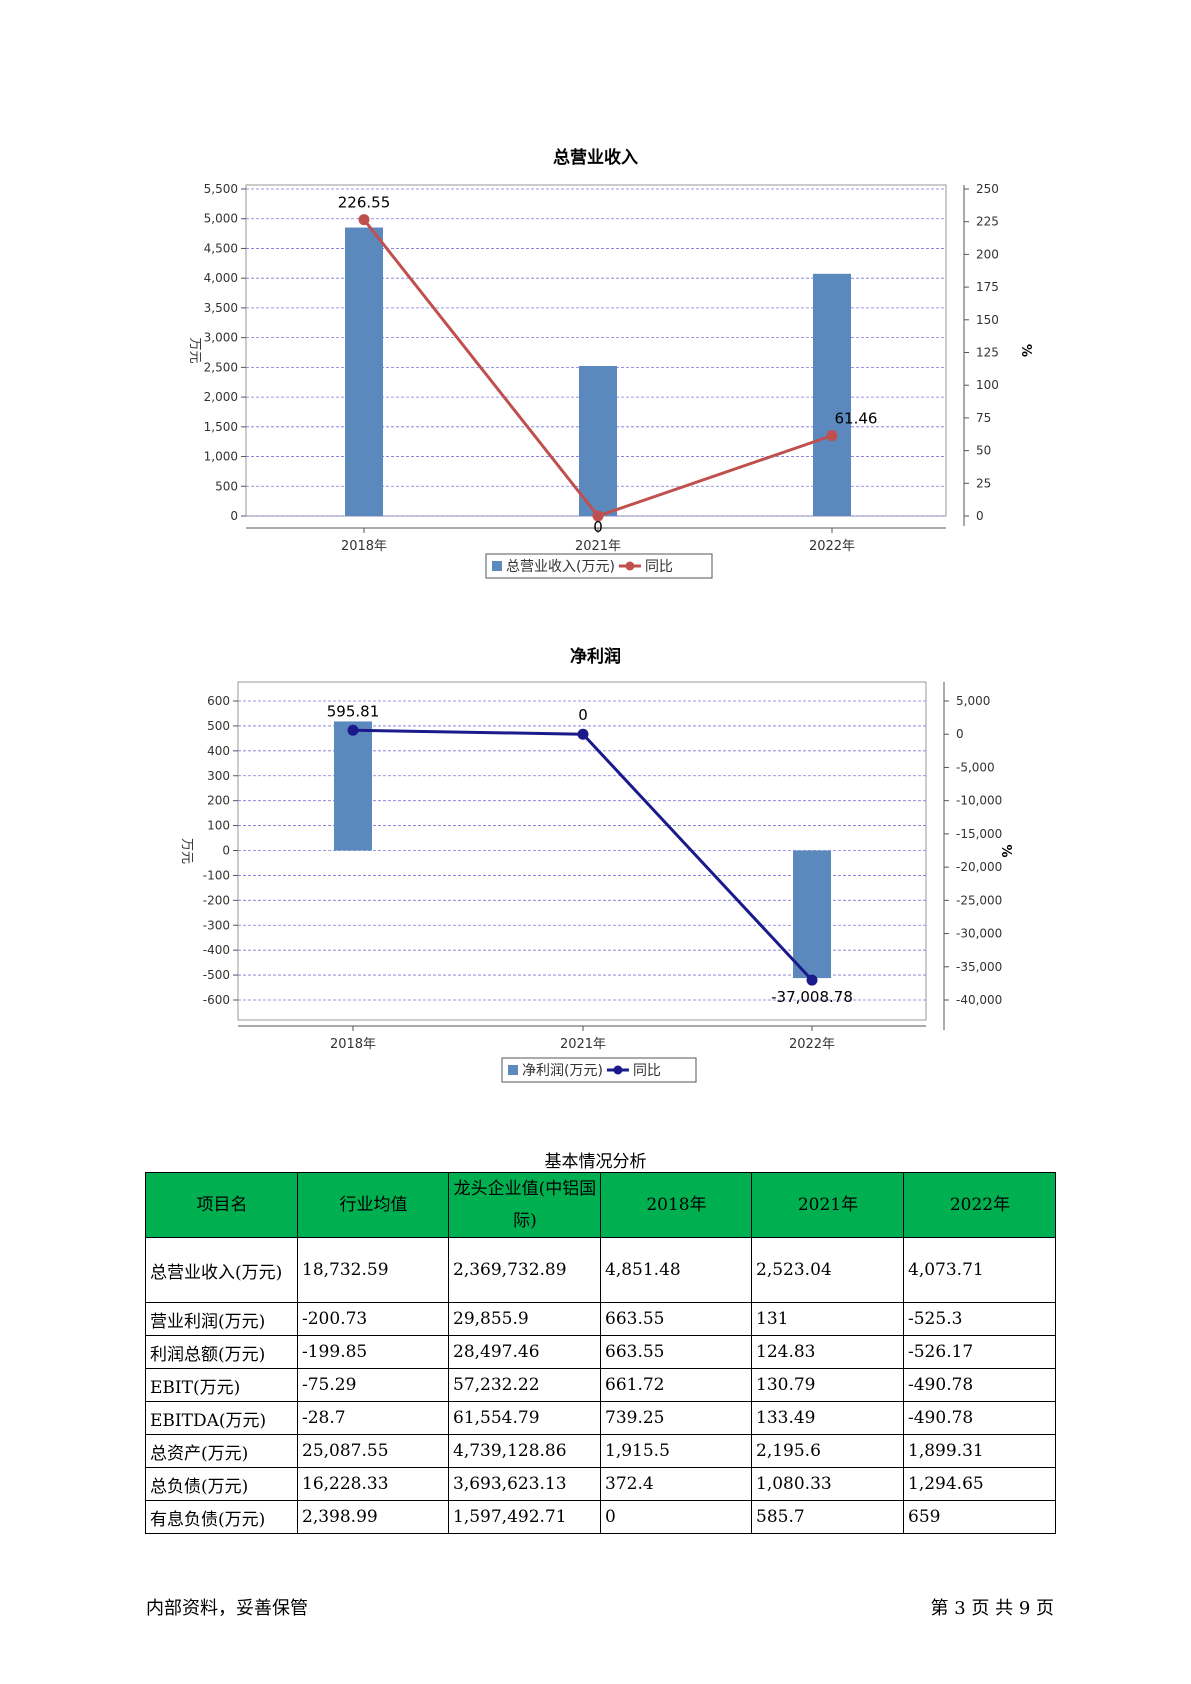 The image size is (1191, 1684). Describe the element at coordinates (373, 1205) in the screenshot. I see `header-industry-avg: 行业均值` at that location.